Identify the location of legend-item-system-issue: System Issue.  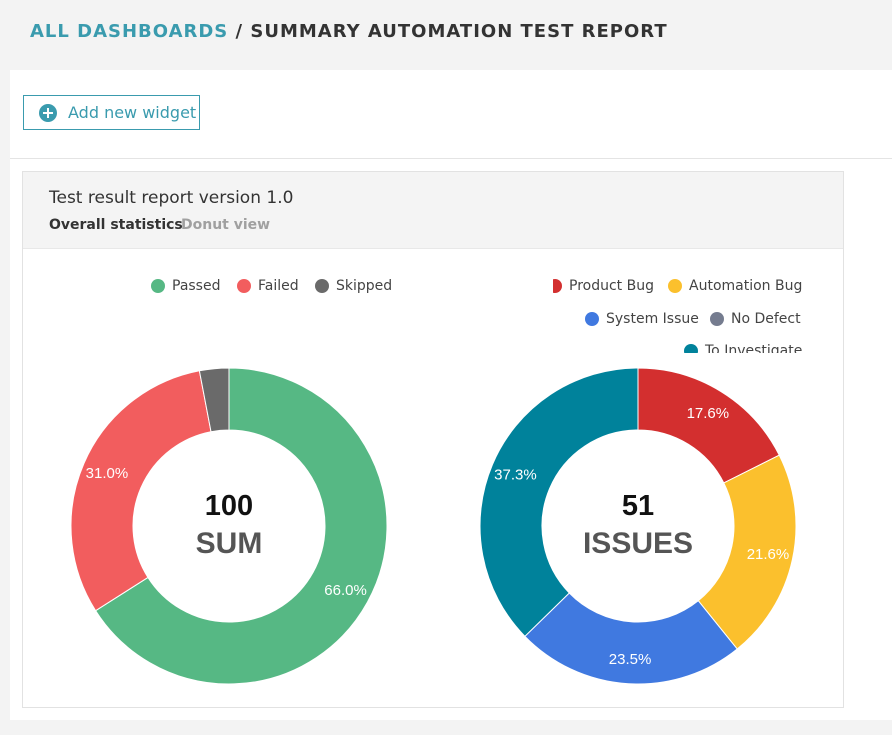
(642, 319).